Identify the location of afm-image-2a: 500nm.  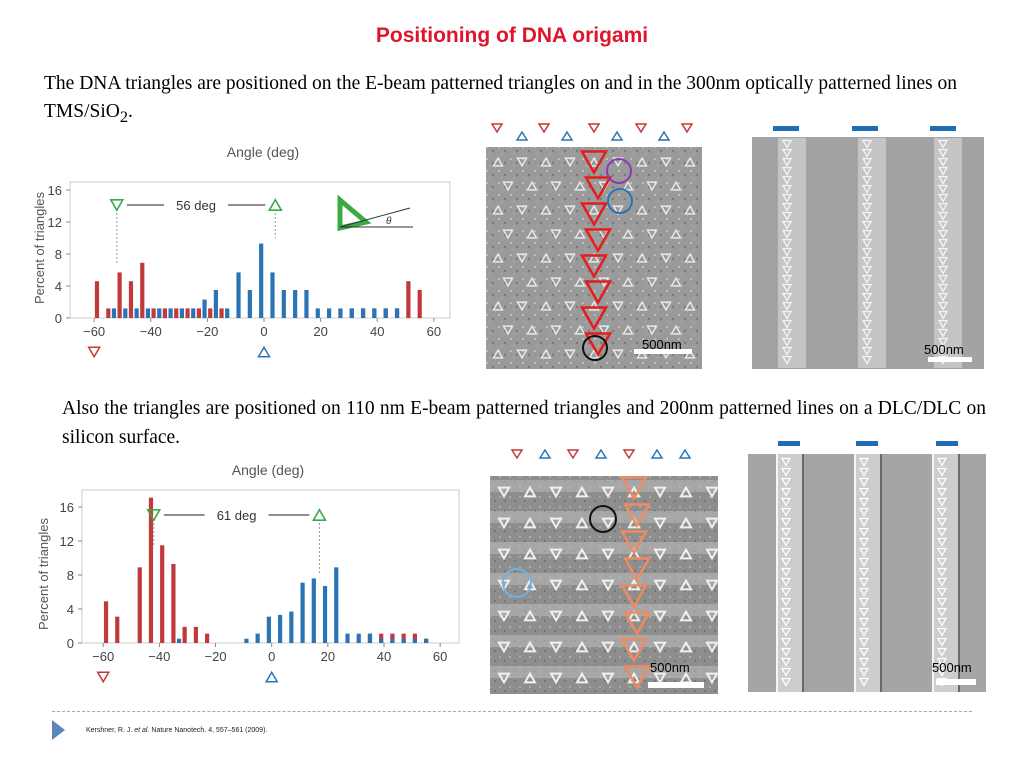
(604, 570).